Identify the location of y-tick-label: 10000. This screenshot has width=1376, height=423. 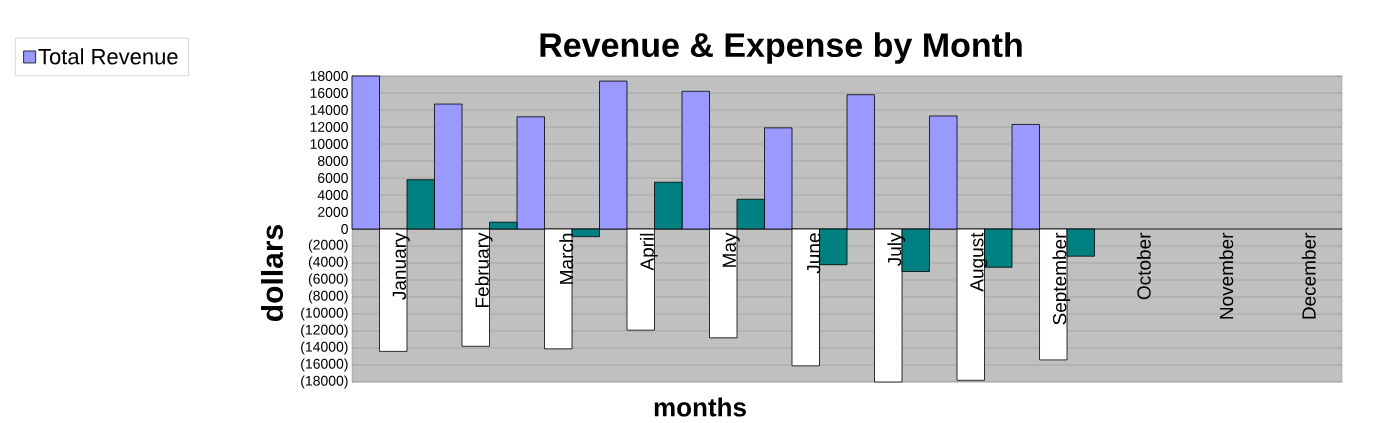
(329, 144).